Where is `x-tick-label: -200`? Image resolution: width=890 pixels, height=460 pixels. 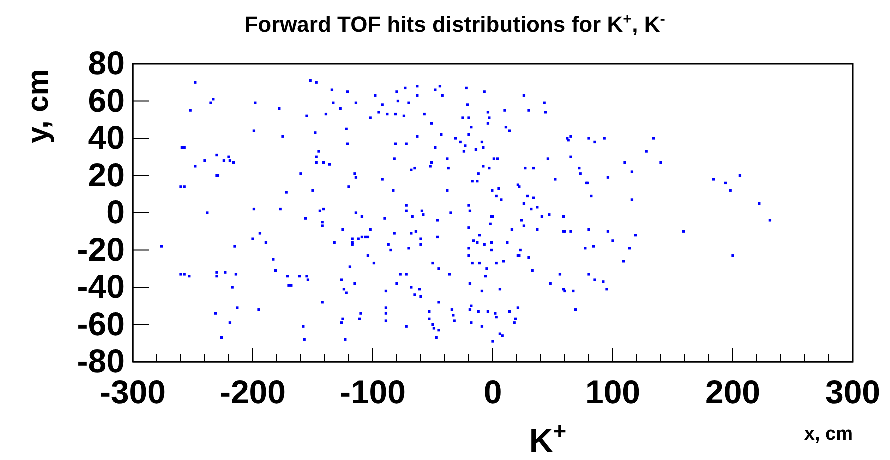 x-tick-label: -200 is located at coordinates (253, 391).